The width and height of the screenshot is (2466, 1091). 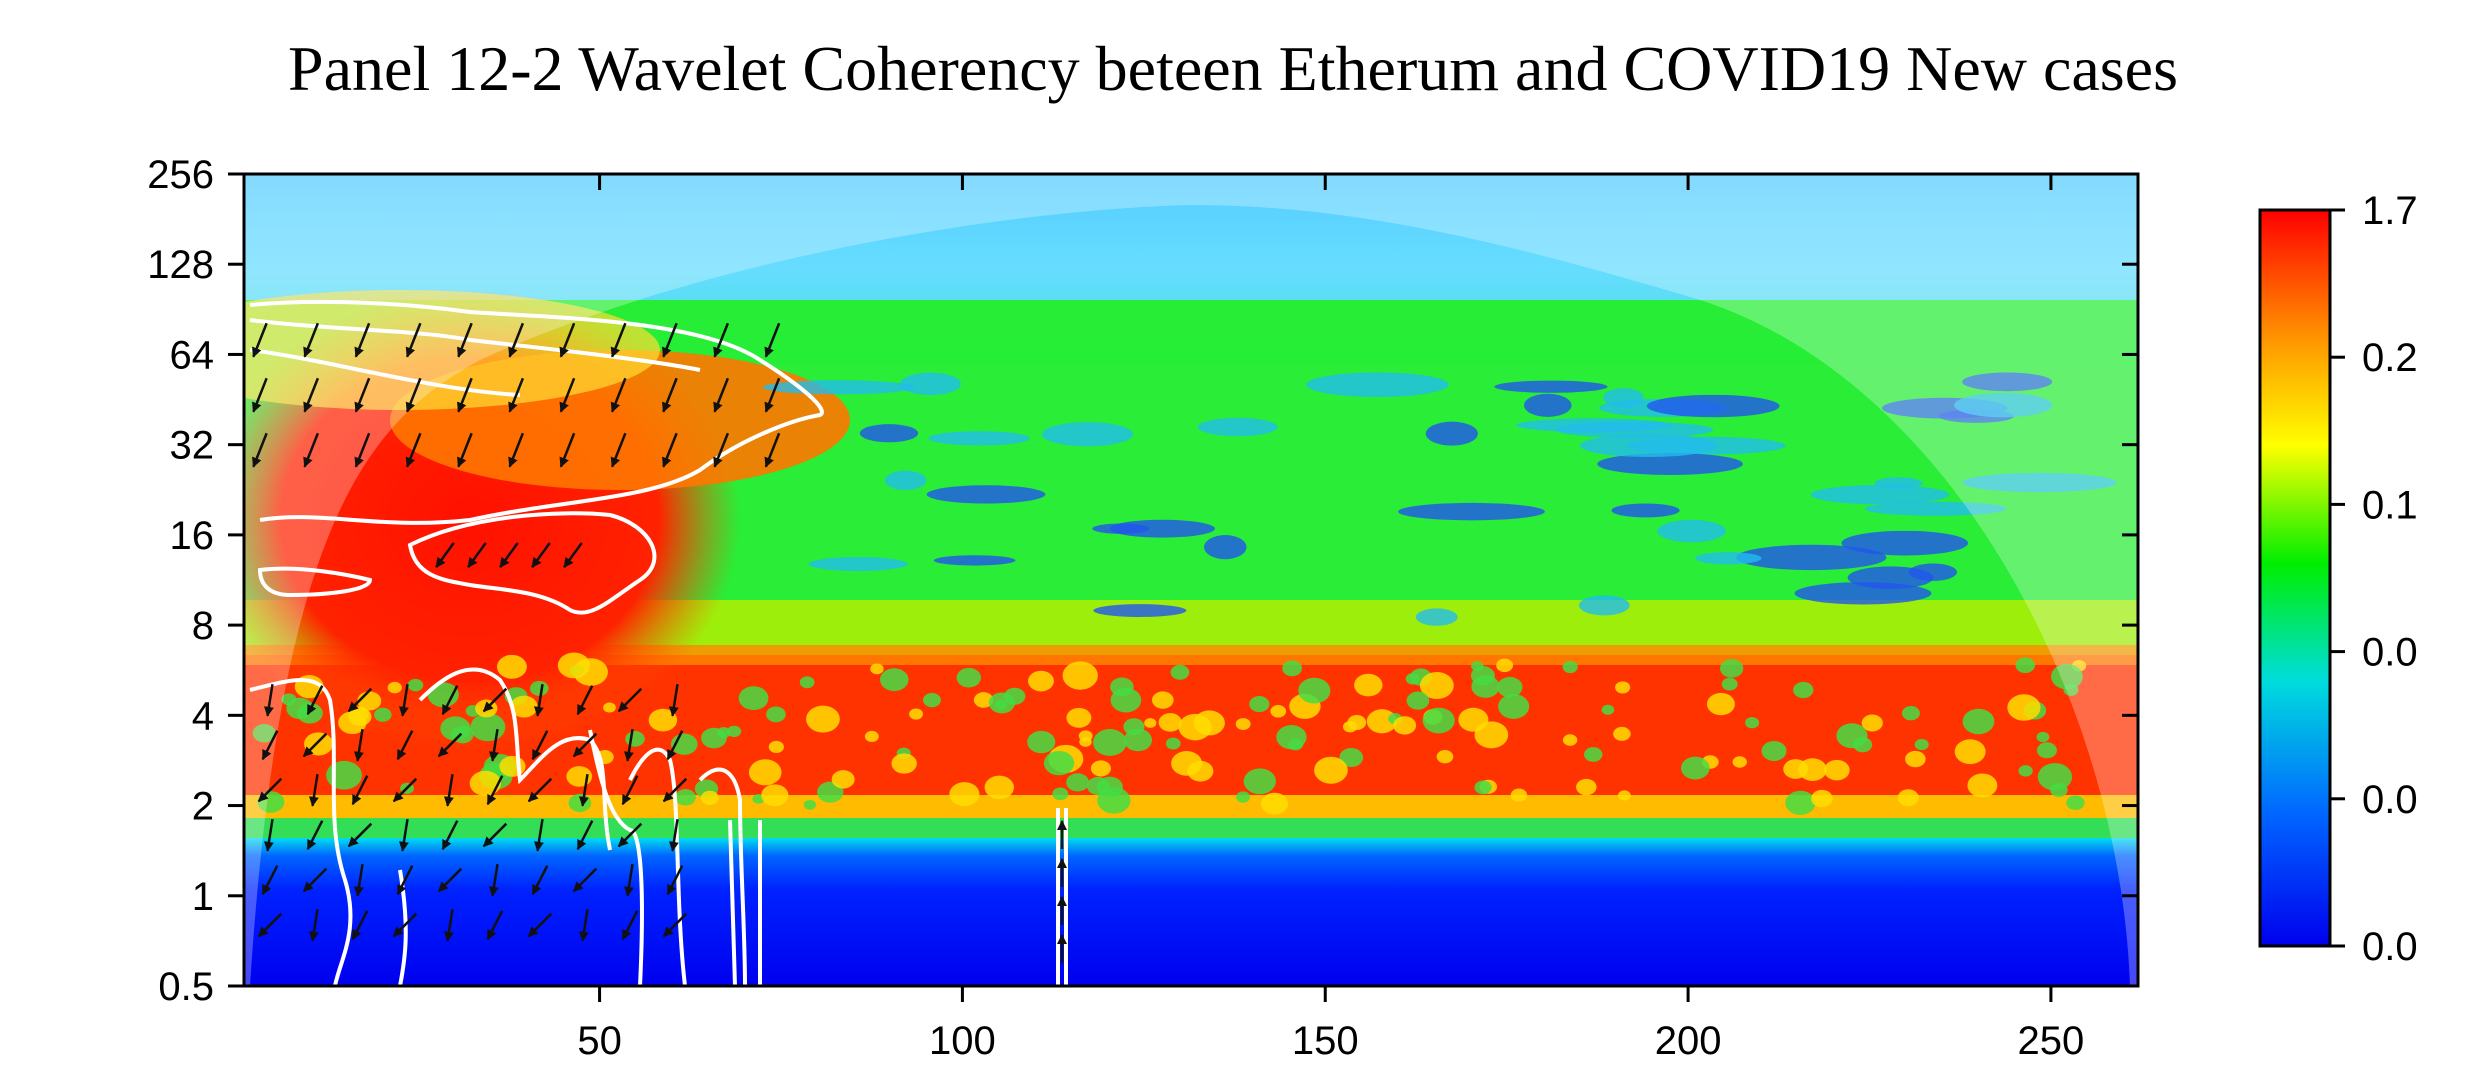 I want to click on colorbar-tick-label: 0.1, so click(x=2390, y=505).